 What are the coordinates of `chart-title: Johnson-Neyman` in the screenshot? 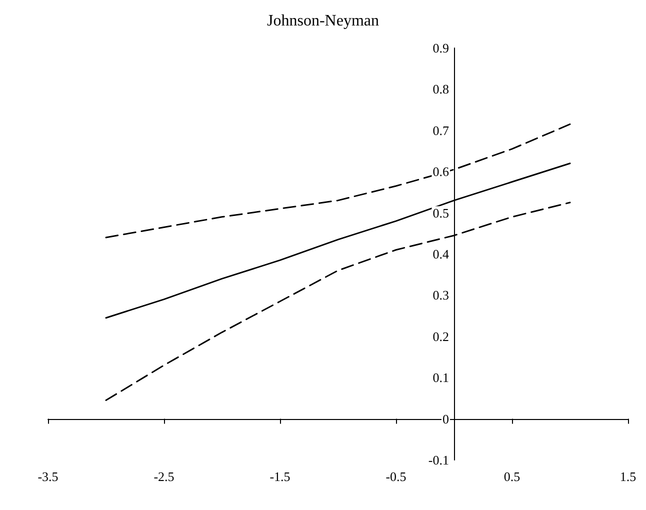 It's located at (323, 21).